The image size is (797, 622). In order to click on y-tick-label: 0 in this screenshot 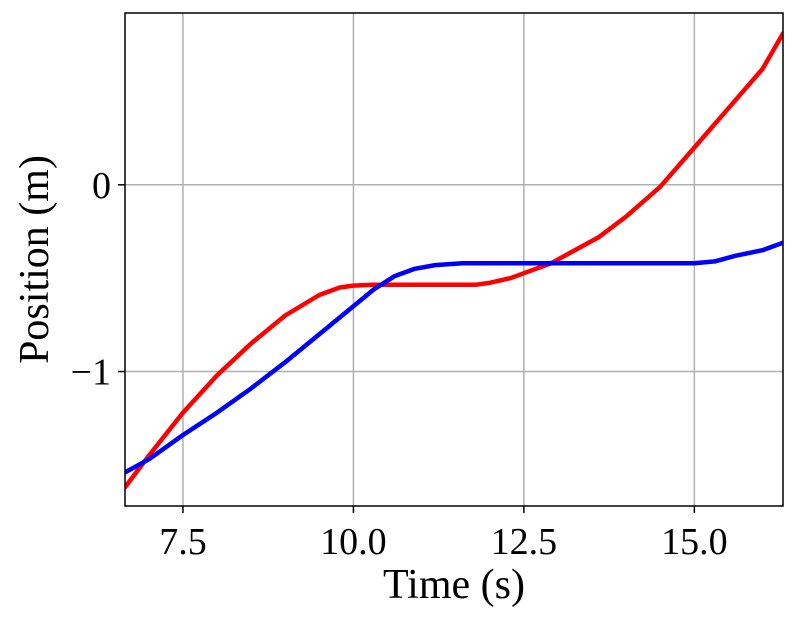, I will do `click(101, 186)`.